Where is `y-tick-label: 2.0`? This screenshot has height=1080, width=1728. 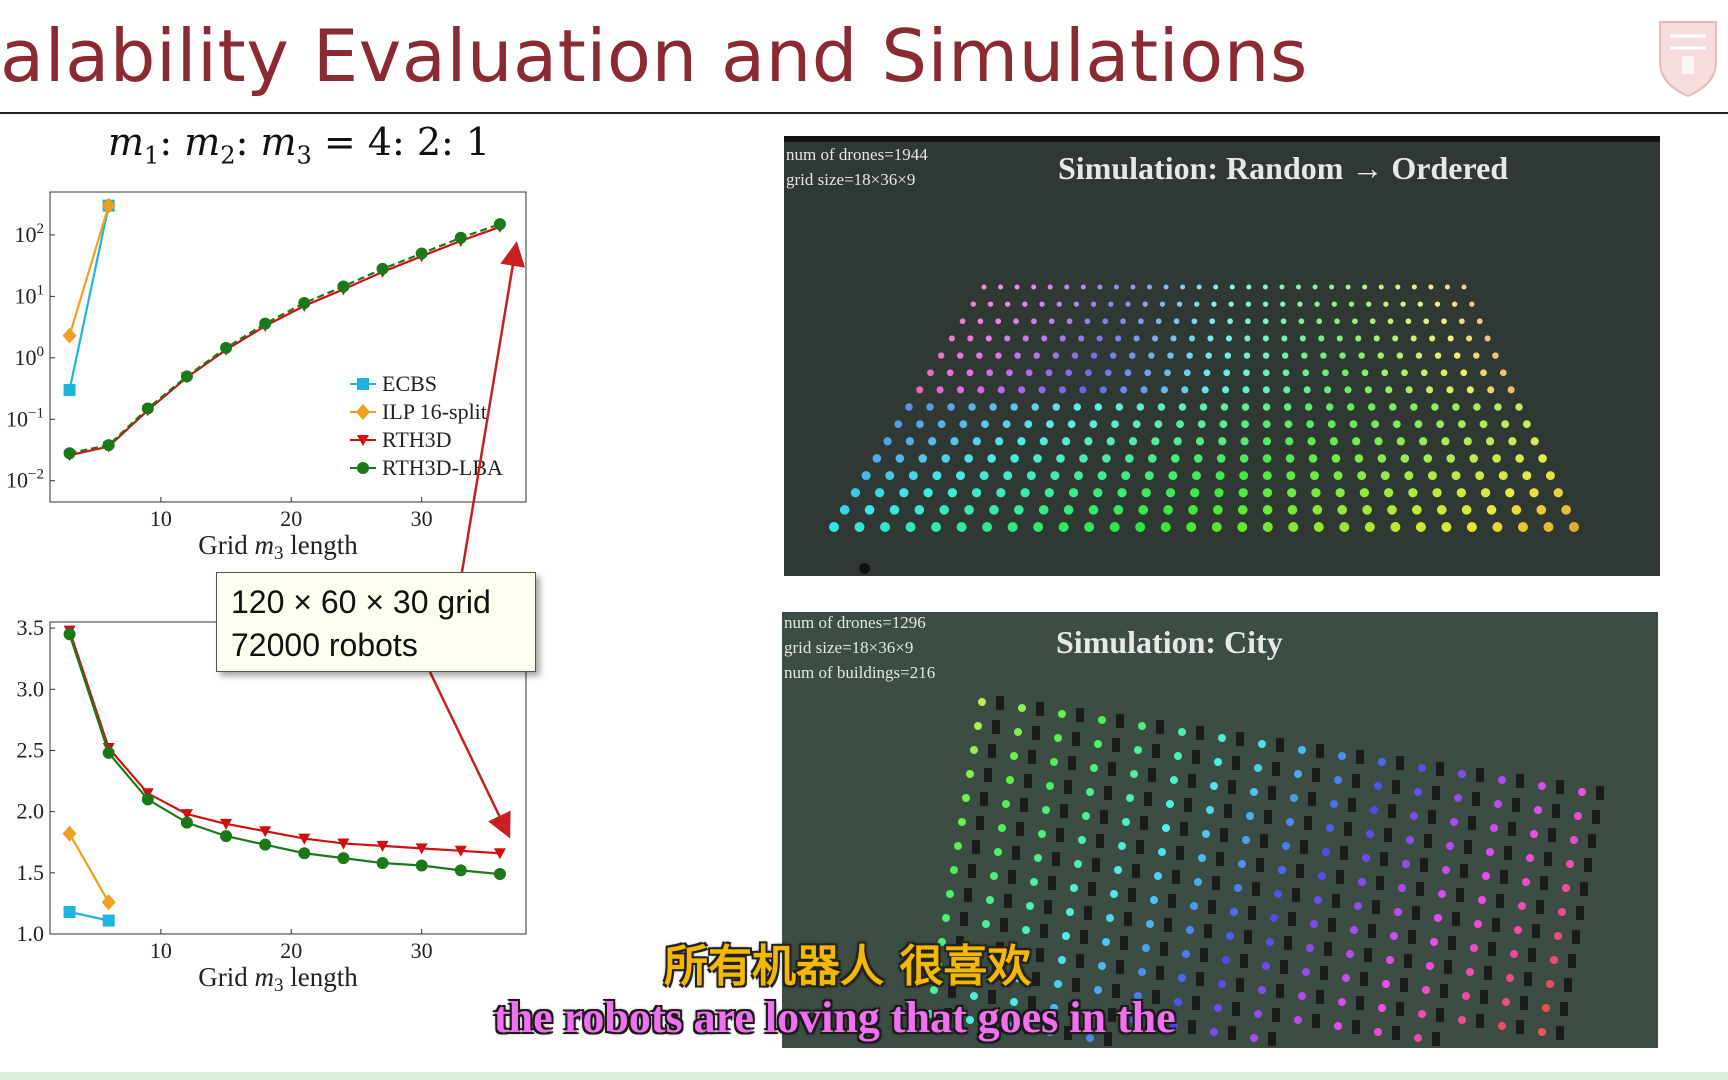 y-tick-label: 2.0 is located at coordinates (31, 811).